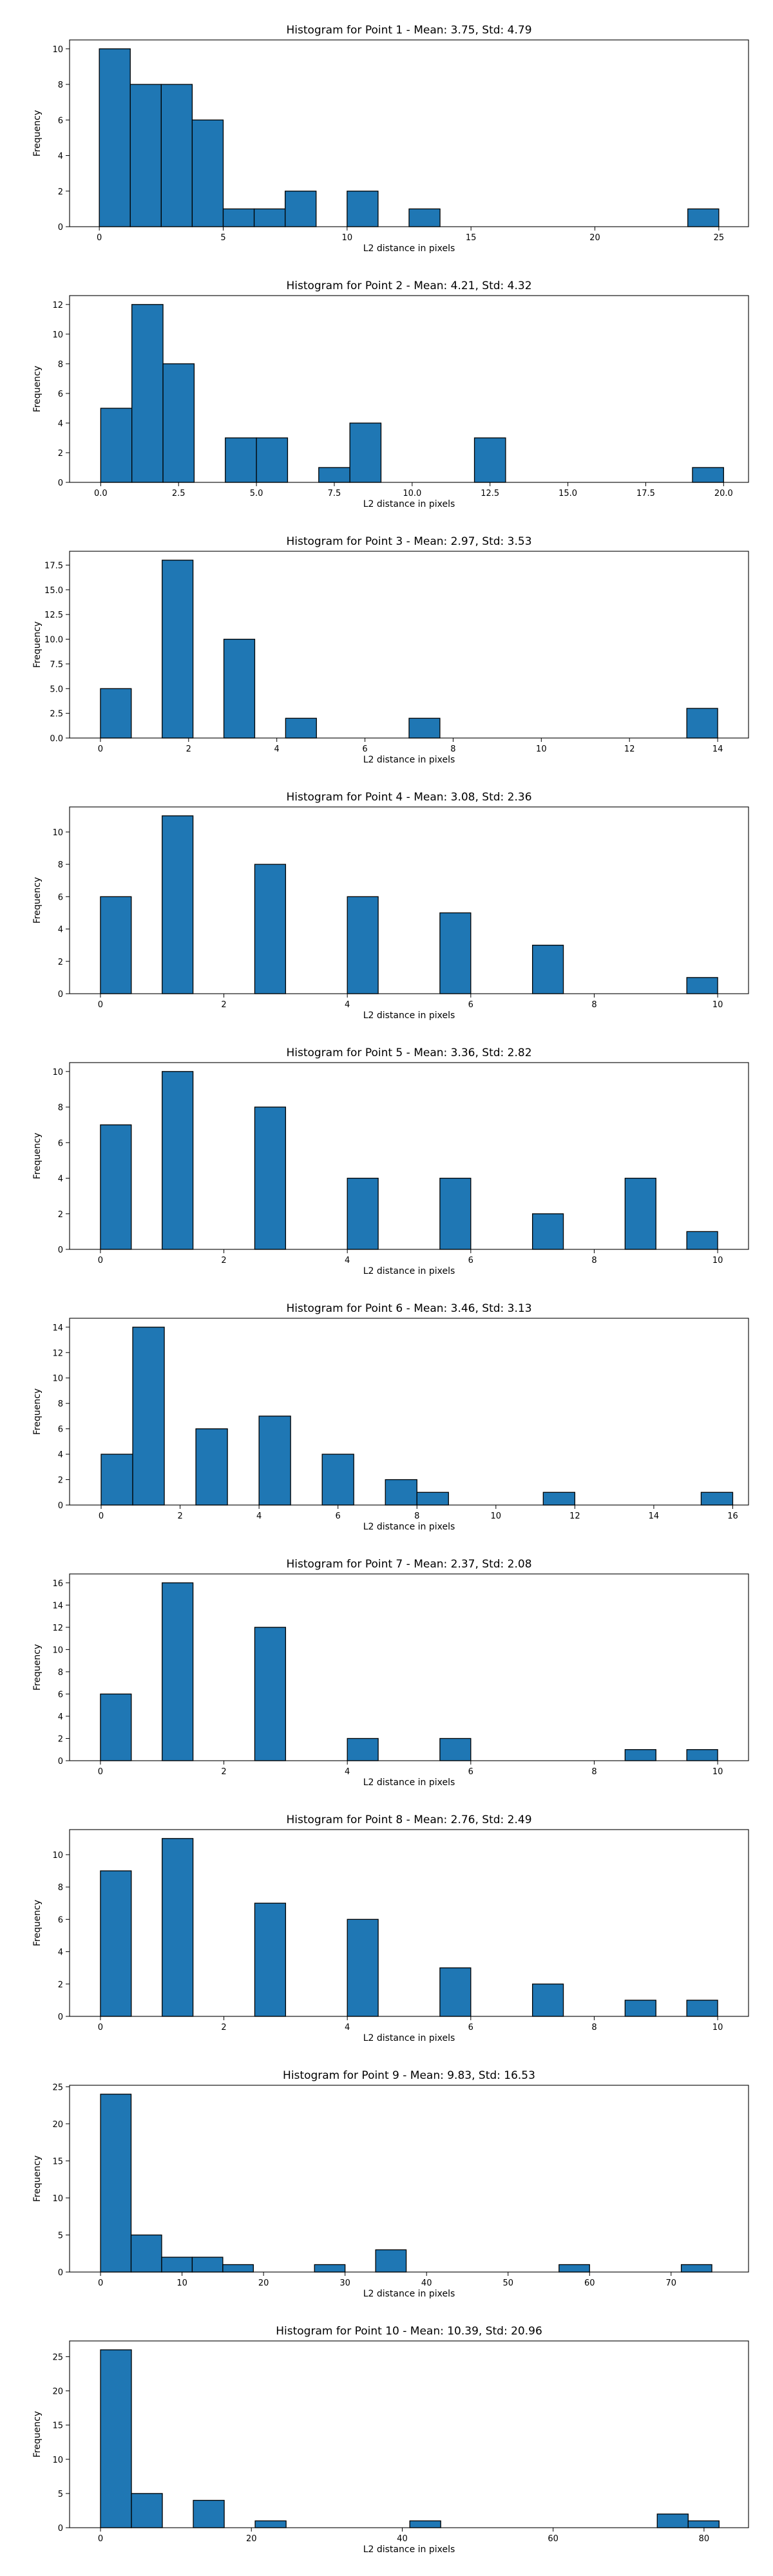 The image size is (773, 2576). What do you see at coordinates (57, 1328) in the screenshot?
I see `y-tick-label: 14` at bounding box center [57, 1328].